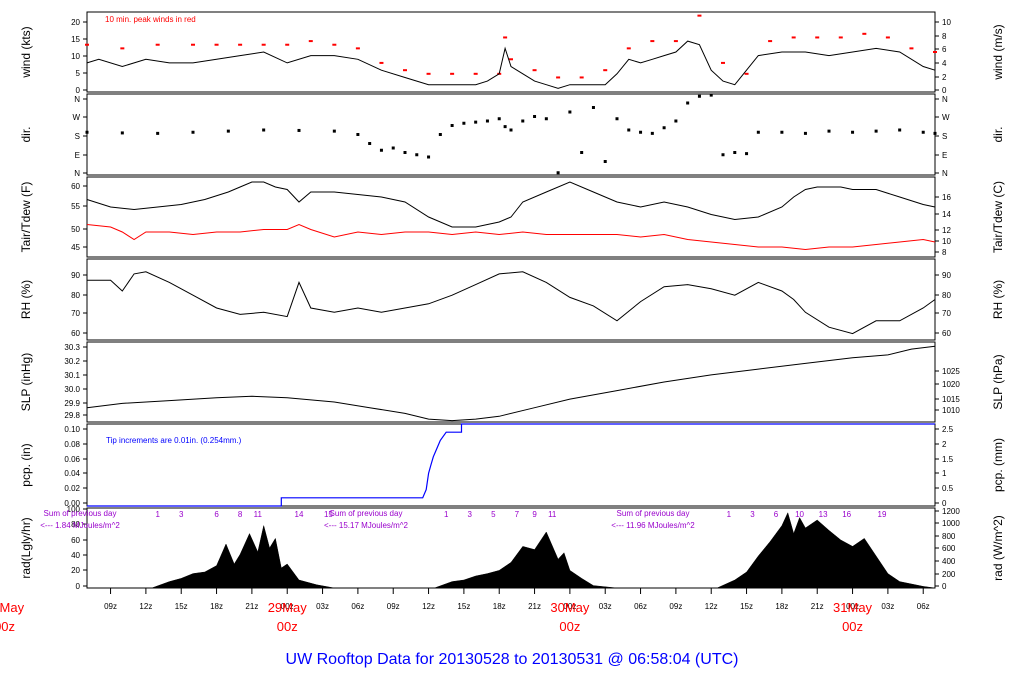  Describe the element at coordinates (145, 606) in the screenshot. I see `x-hour-tick-label: 12z` at that location.